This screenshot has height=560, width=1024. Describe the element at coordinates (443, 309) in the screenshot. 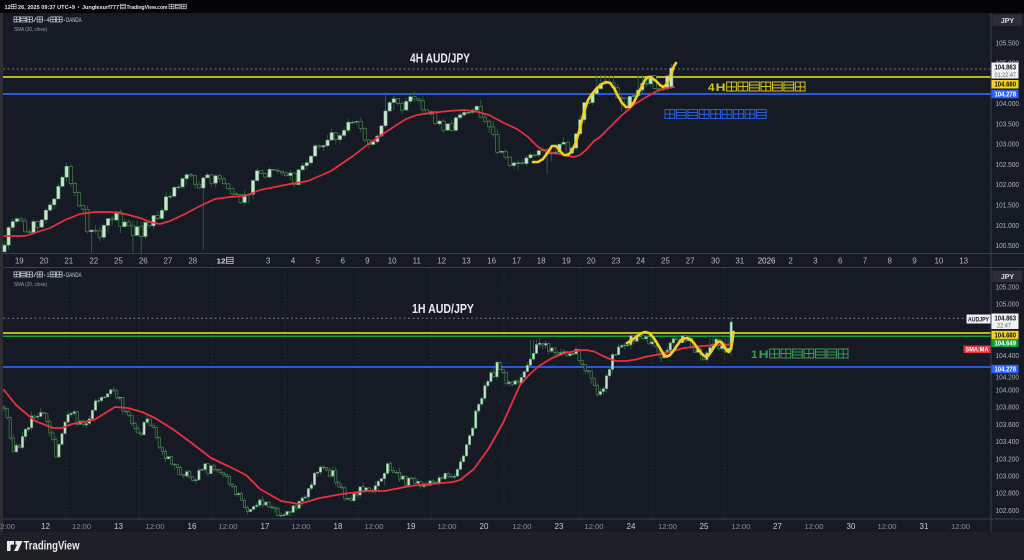

I see `svg-text: 1H AUD/JPY` at that location.